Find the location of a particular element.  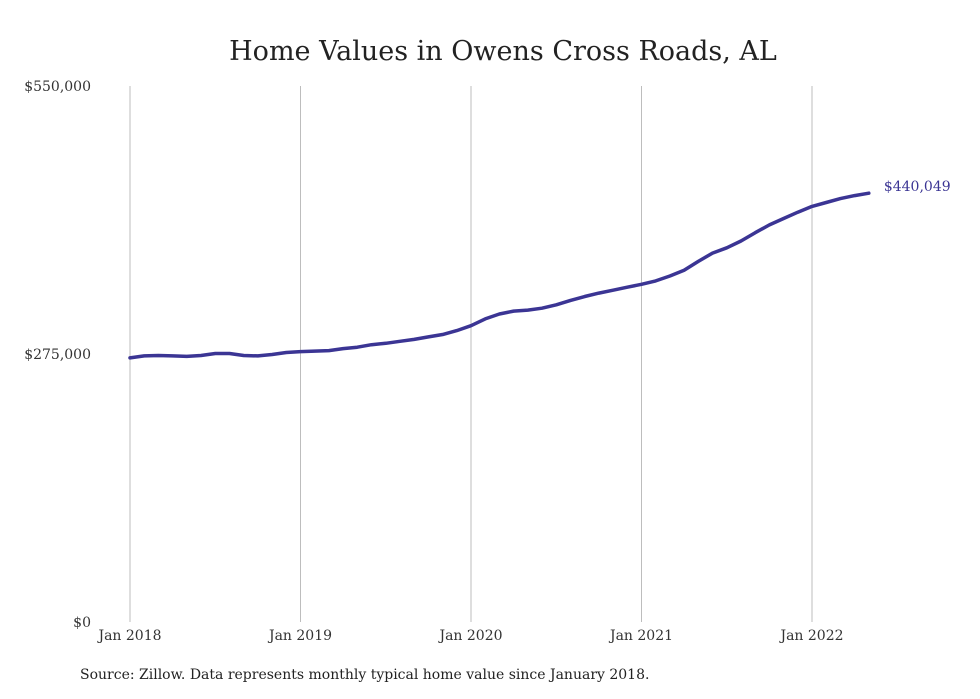

y-tick-label: $550,000 is located at coordinates (57, 87).